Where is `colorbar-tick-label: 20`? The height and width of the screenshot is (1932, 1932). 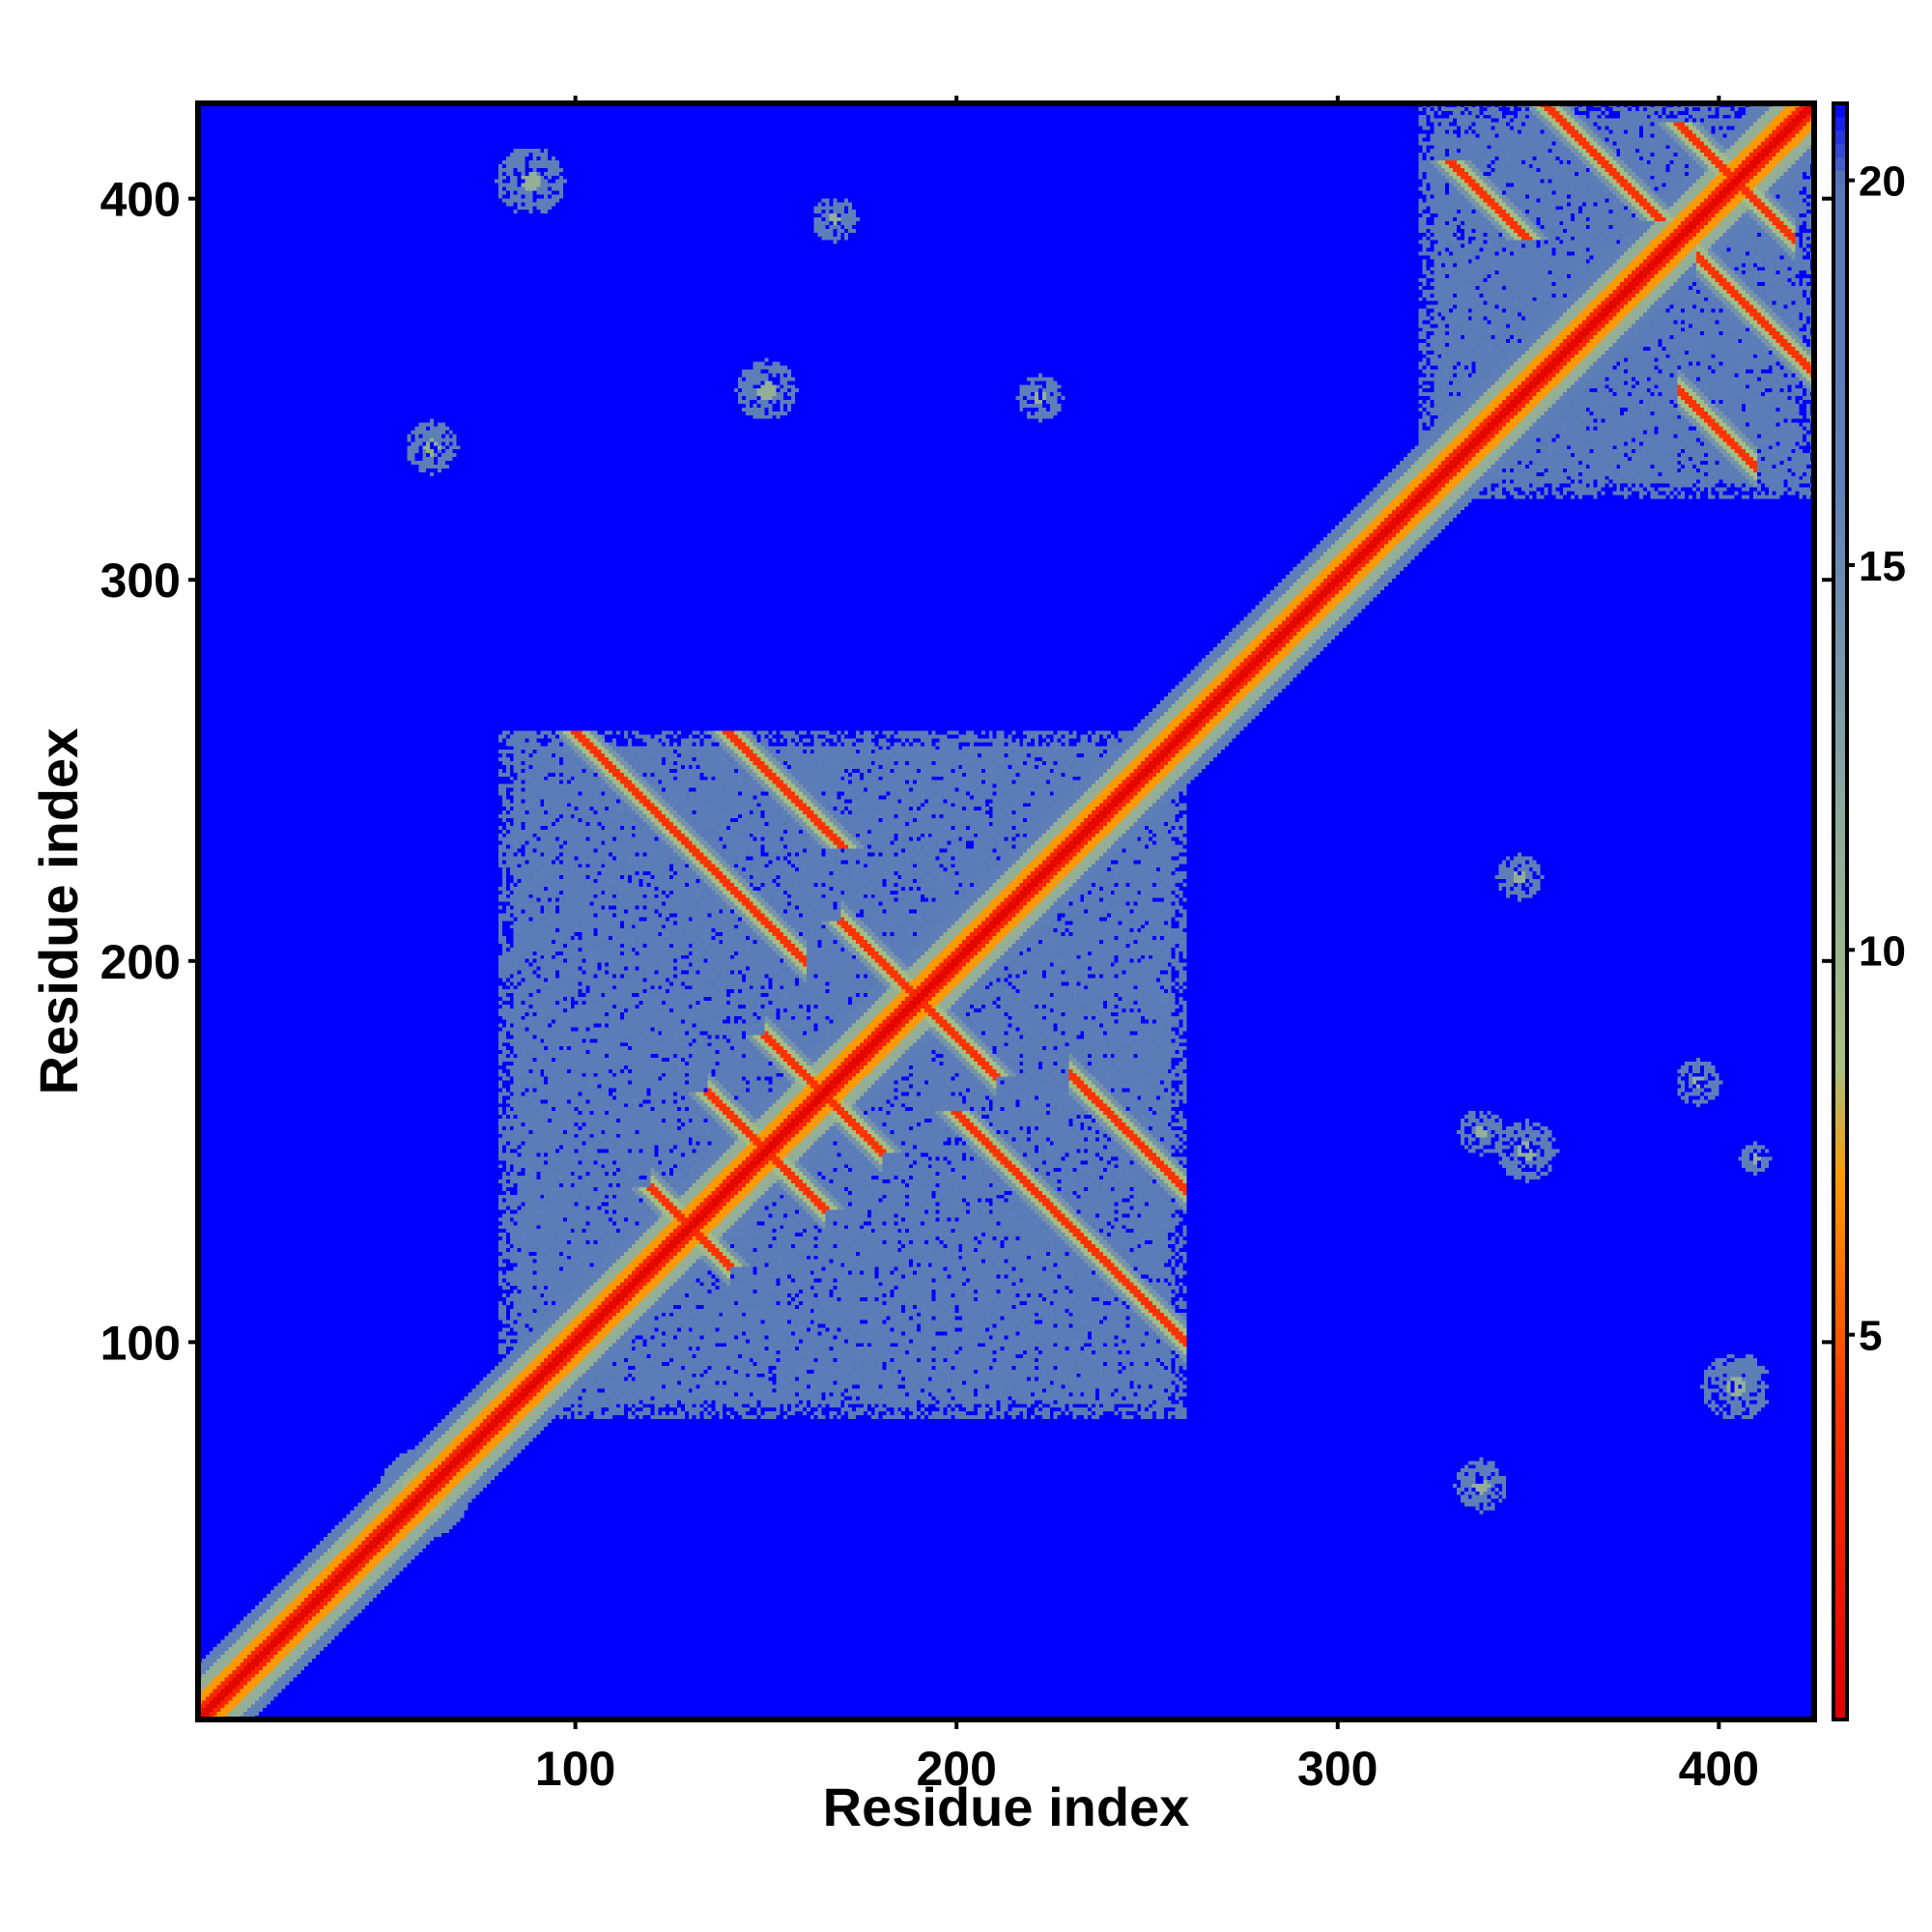 colorbar-tick-label: 20 is located at coordinates (1882, 182).